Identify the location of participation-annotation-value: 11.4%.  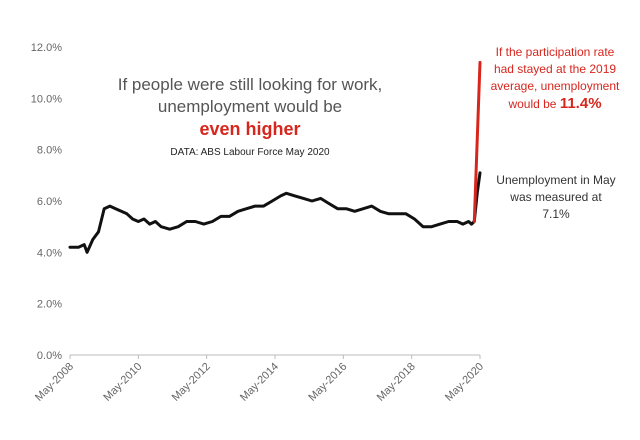
(580, 103).